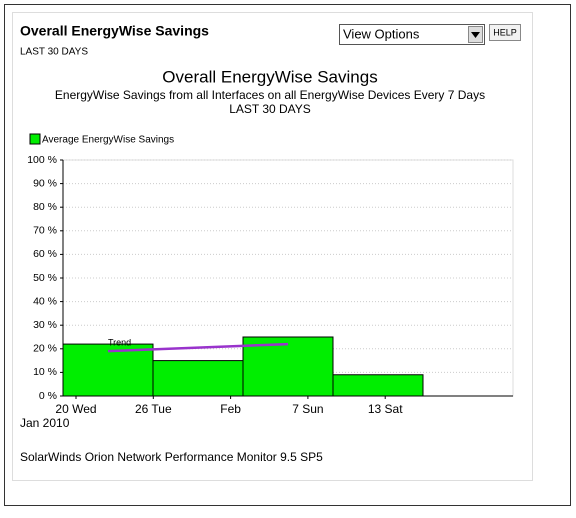 Image resolution: width=576 pixels, height=518 pixels. I want to click on x-tick-label: 20 Wed, so click(75, 409).